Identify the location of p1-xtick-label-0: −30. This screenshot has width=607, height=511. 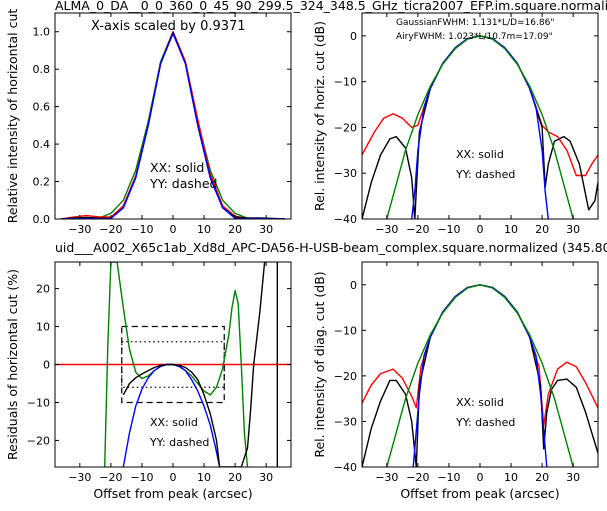
(79, 229).